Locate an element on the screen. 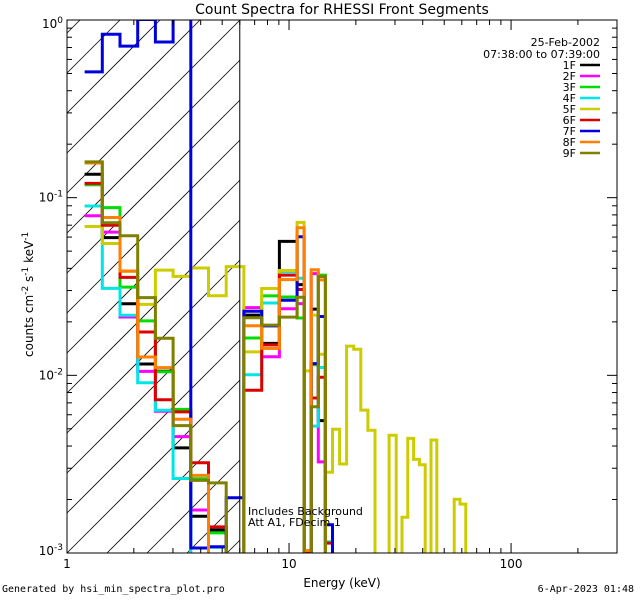 The image size is (640, 600). y-tick-label: 10⁻² is located at coordinates (51, 374).